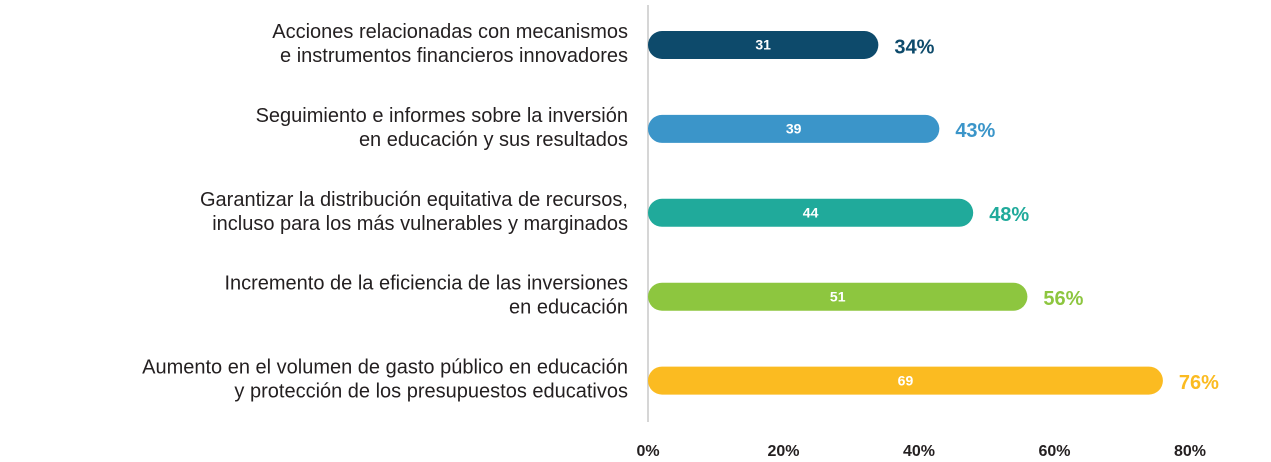 Image resolution: width=1271 pixels, height=462 pixels. What do you see at coordinates (1199, 383) in the screenshot?
I see `value-label: 76%` at bounding box center [1199, 383].